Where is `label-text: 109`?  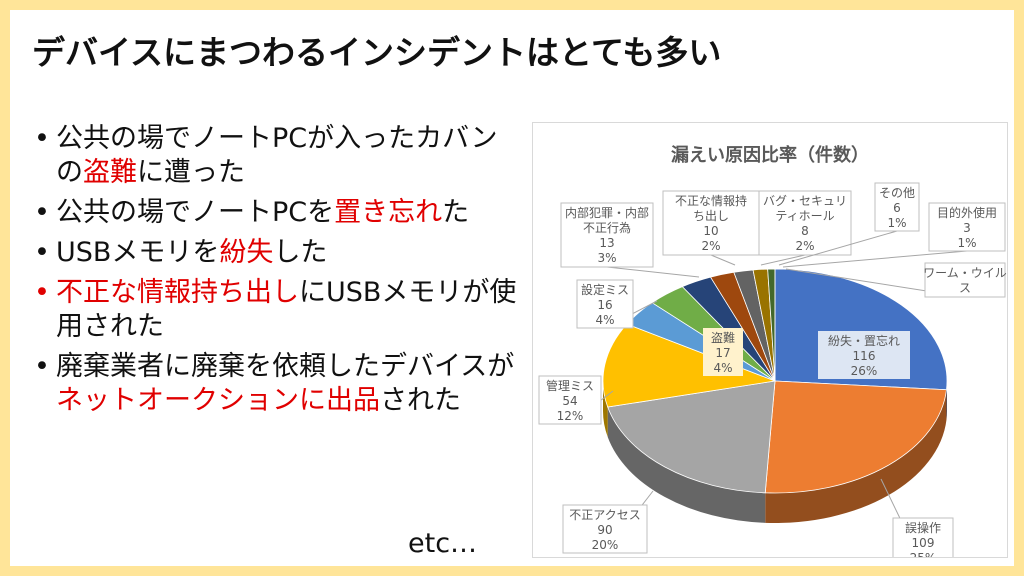
label-text: 109 is located at coordinates (923, 543).